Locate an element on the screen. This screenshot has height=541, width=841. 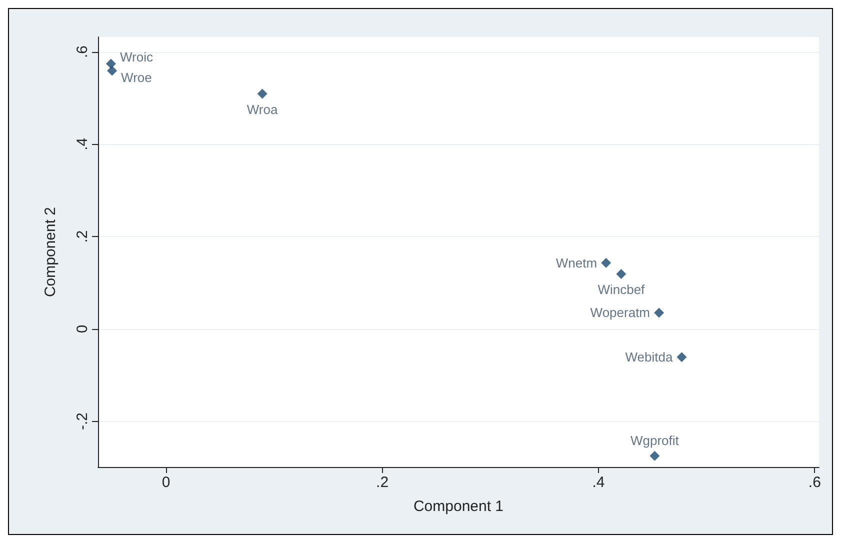
series-label: Webitda is located at coordinates (649, 357).